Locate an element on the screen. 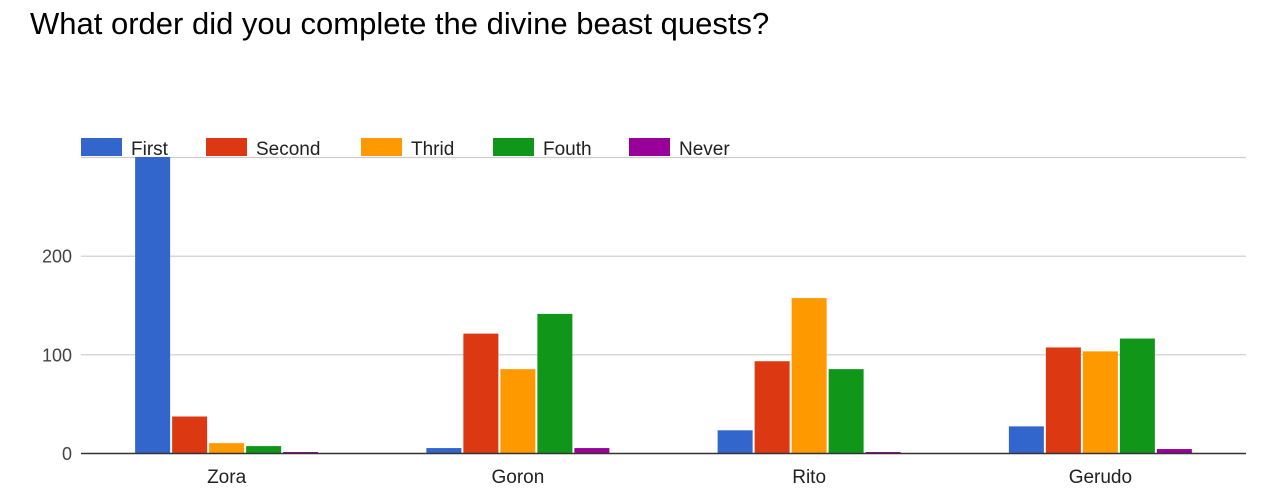 The image size is (1264, 501). bar-fouth-gerudo is located at coordinates (1137, 395).